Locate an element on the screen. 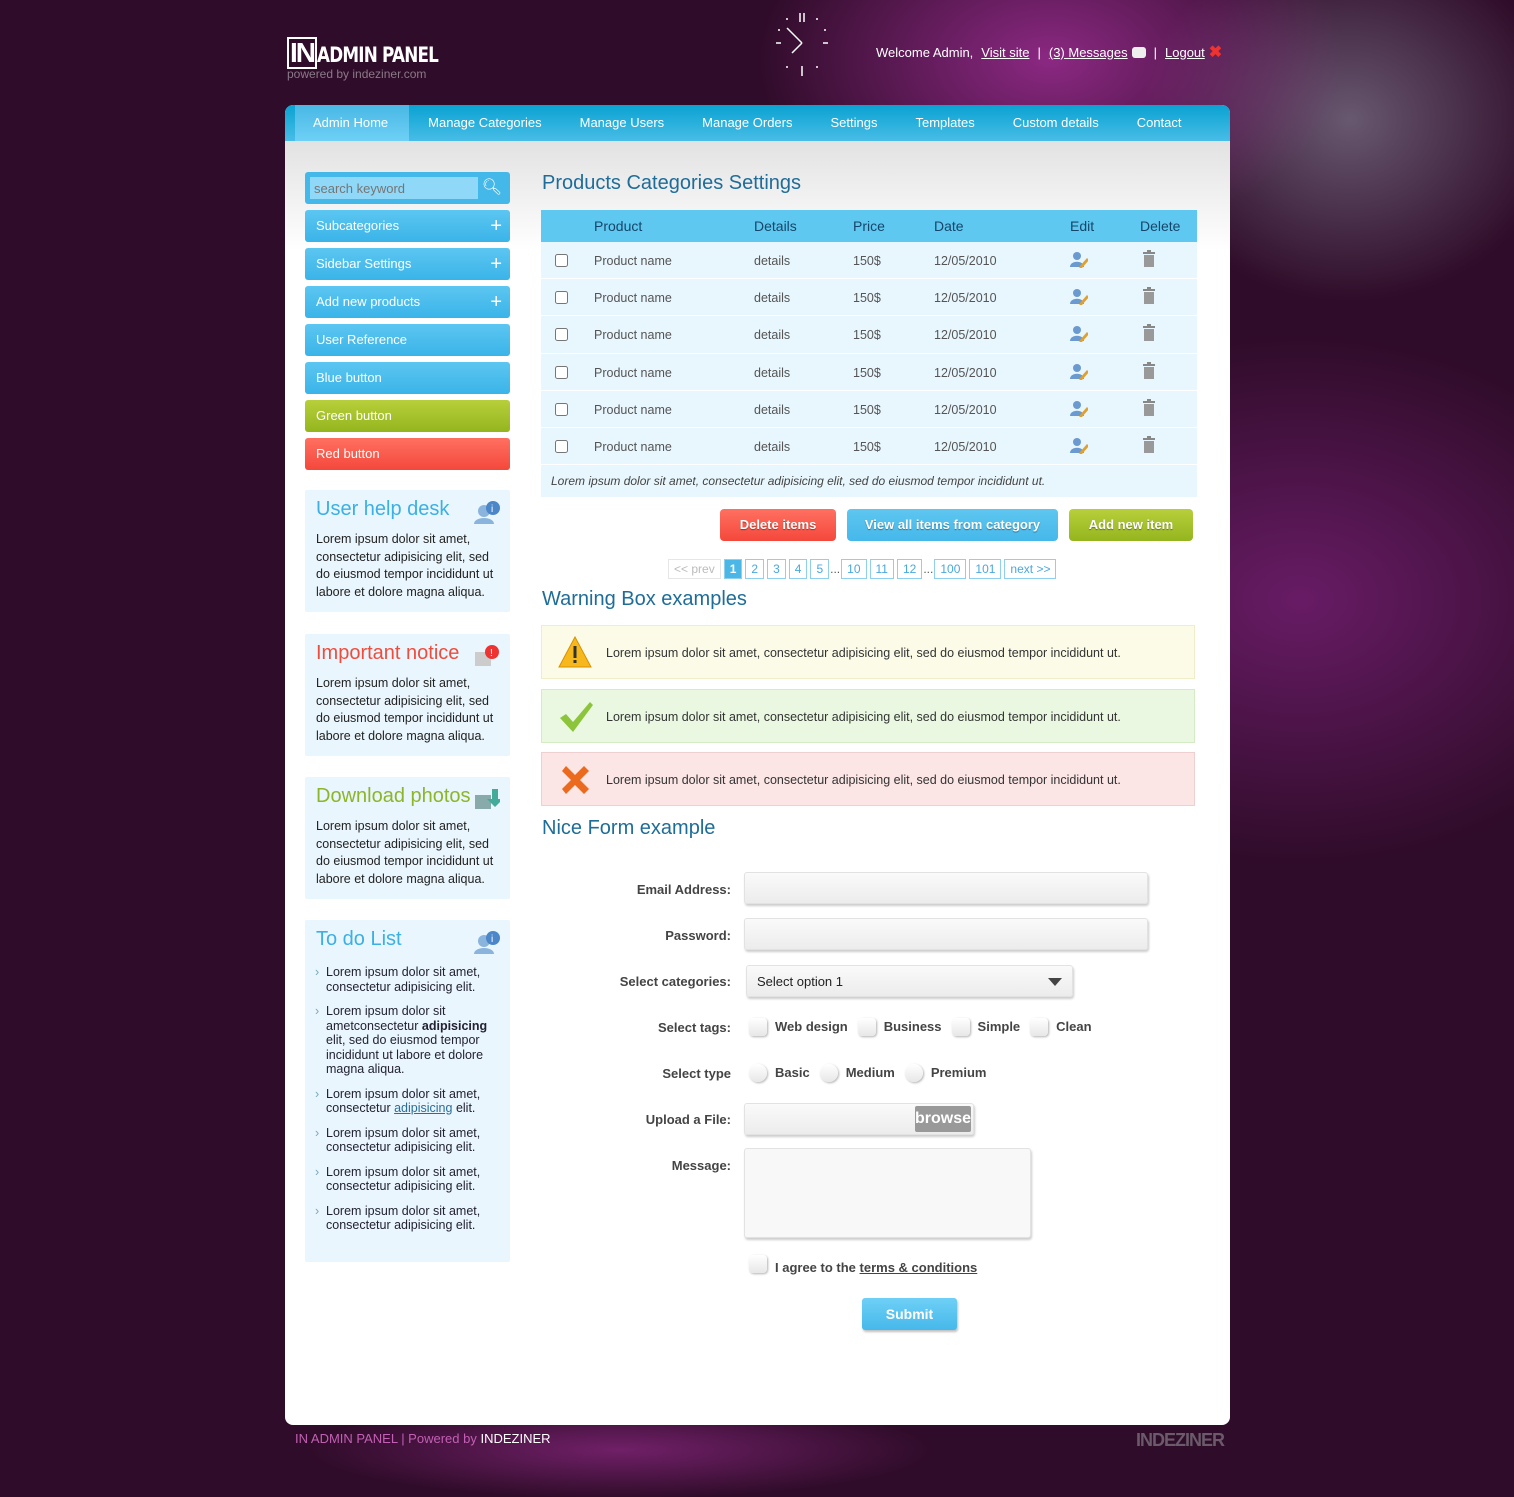  close-icon: ✖ is located at coordinates (1215, 52).